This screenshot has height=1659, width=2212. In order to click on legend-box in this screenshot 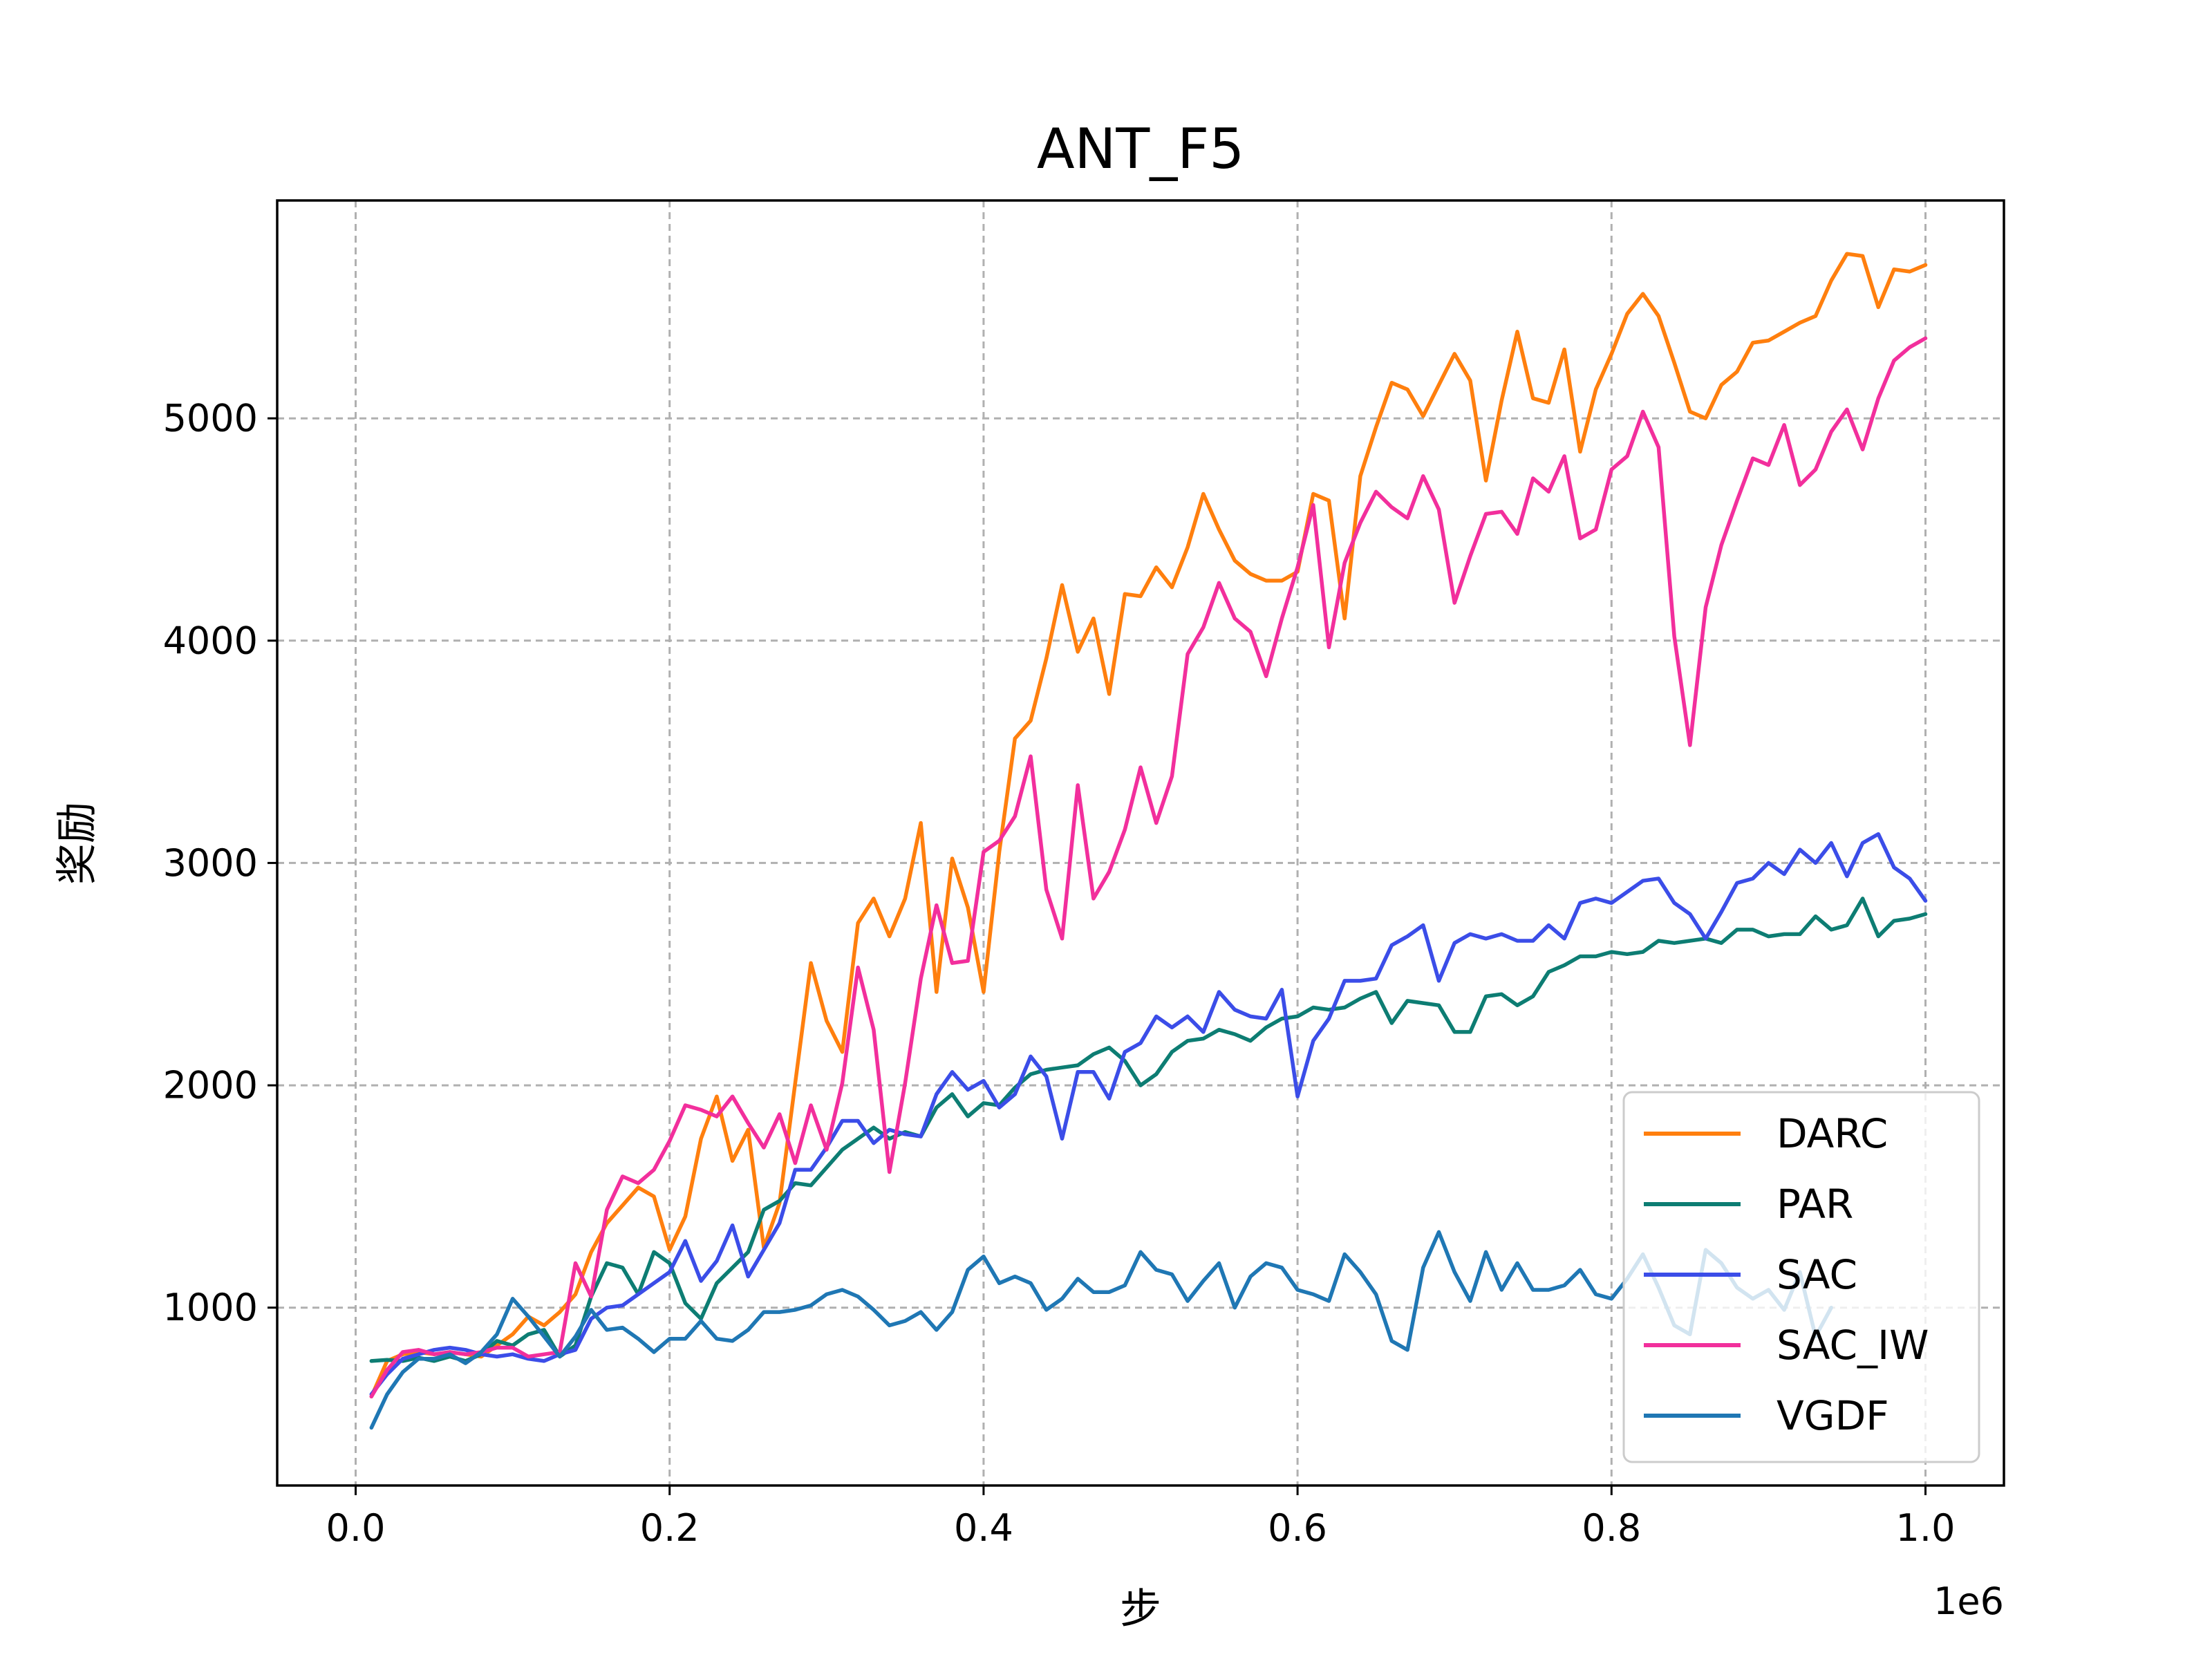, I will do `click(1801, 1277)`.